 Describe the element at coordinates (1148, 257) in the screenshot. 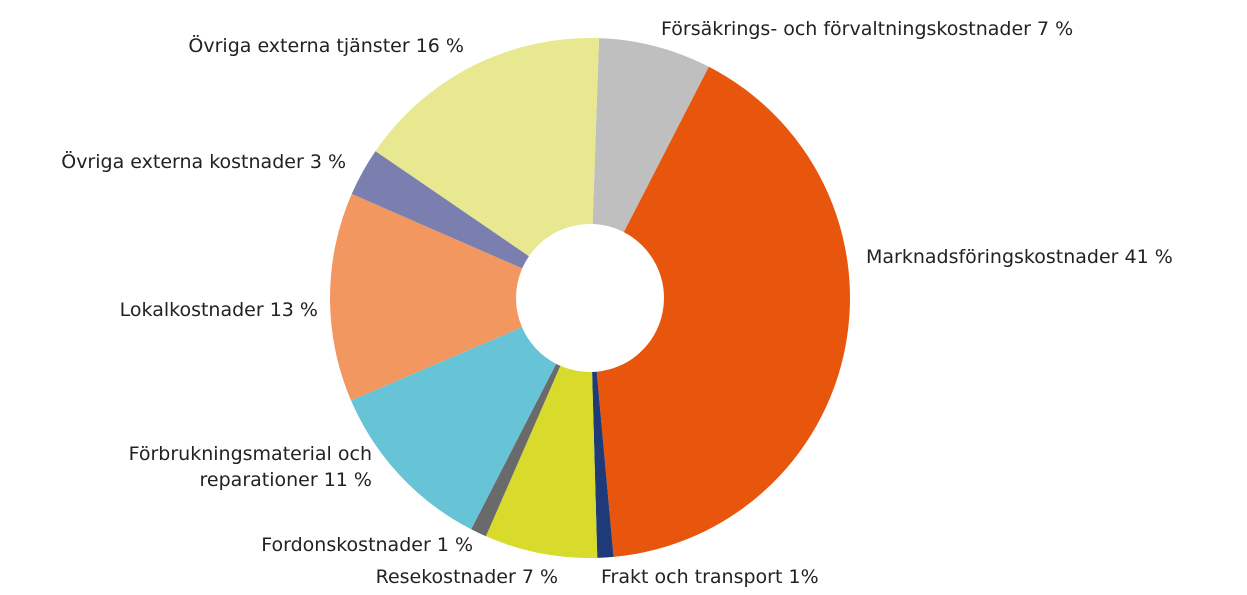

I see `value-label: 41 %` at that location.